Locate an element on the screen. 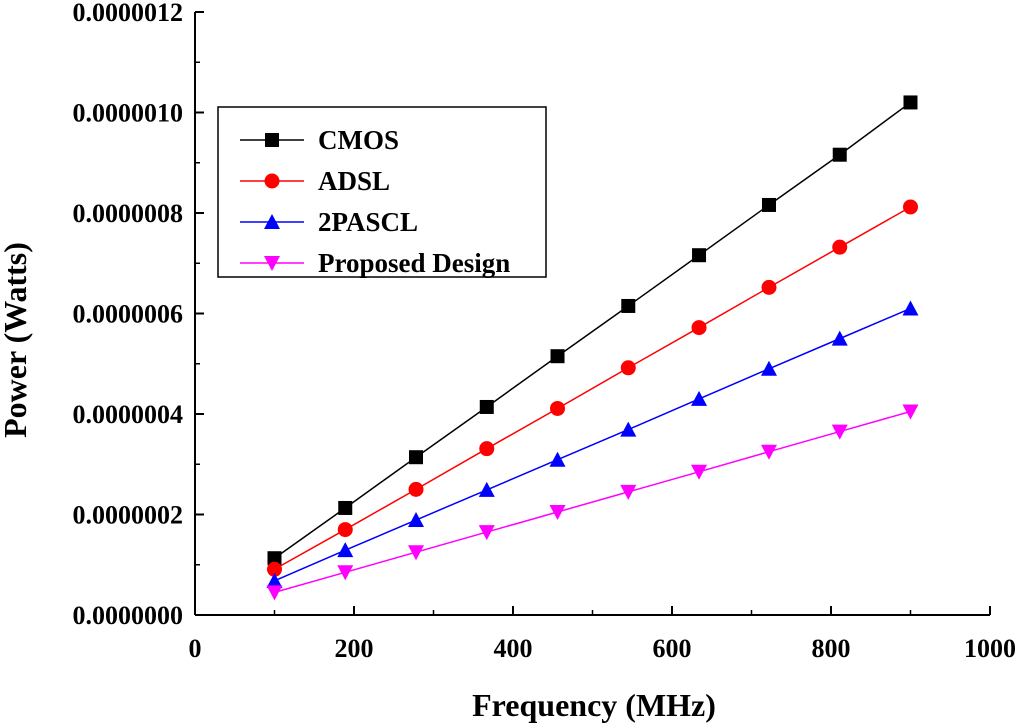 The width and height of the screenshot is (1020, 725). y-tick-label: 0.0000012 is located at coordinates (128, 13).